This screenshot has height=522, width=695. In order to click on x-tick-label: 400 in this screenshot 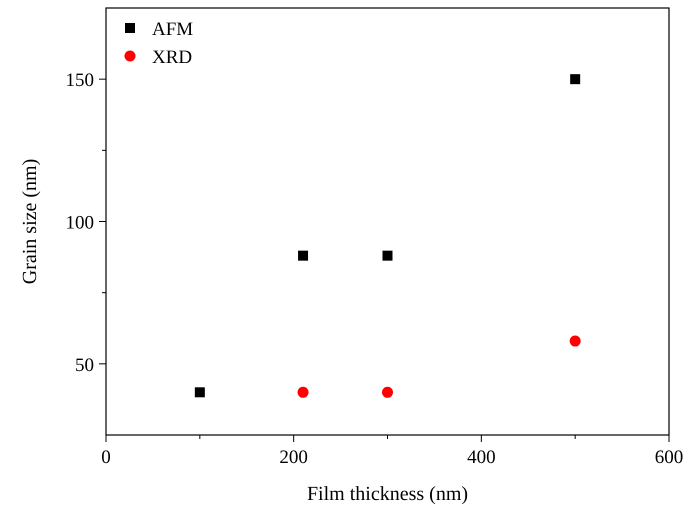, I will do `click(481, 457)`.